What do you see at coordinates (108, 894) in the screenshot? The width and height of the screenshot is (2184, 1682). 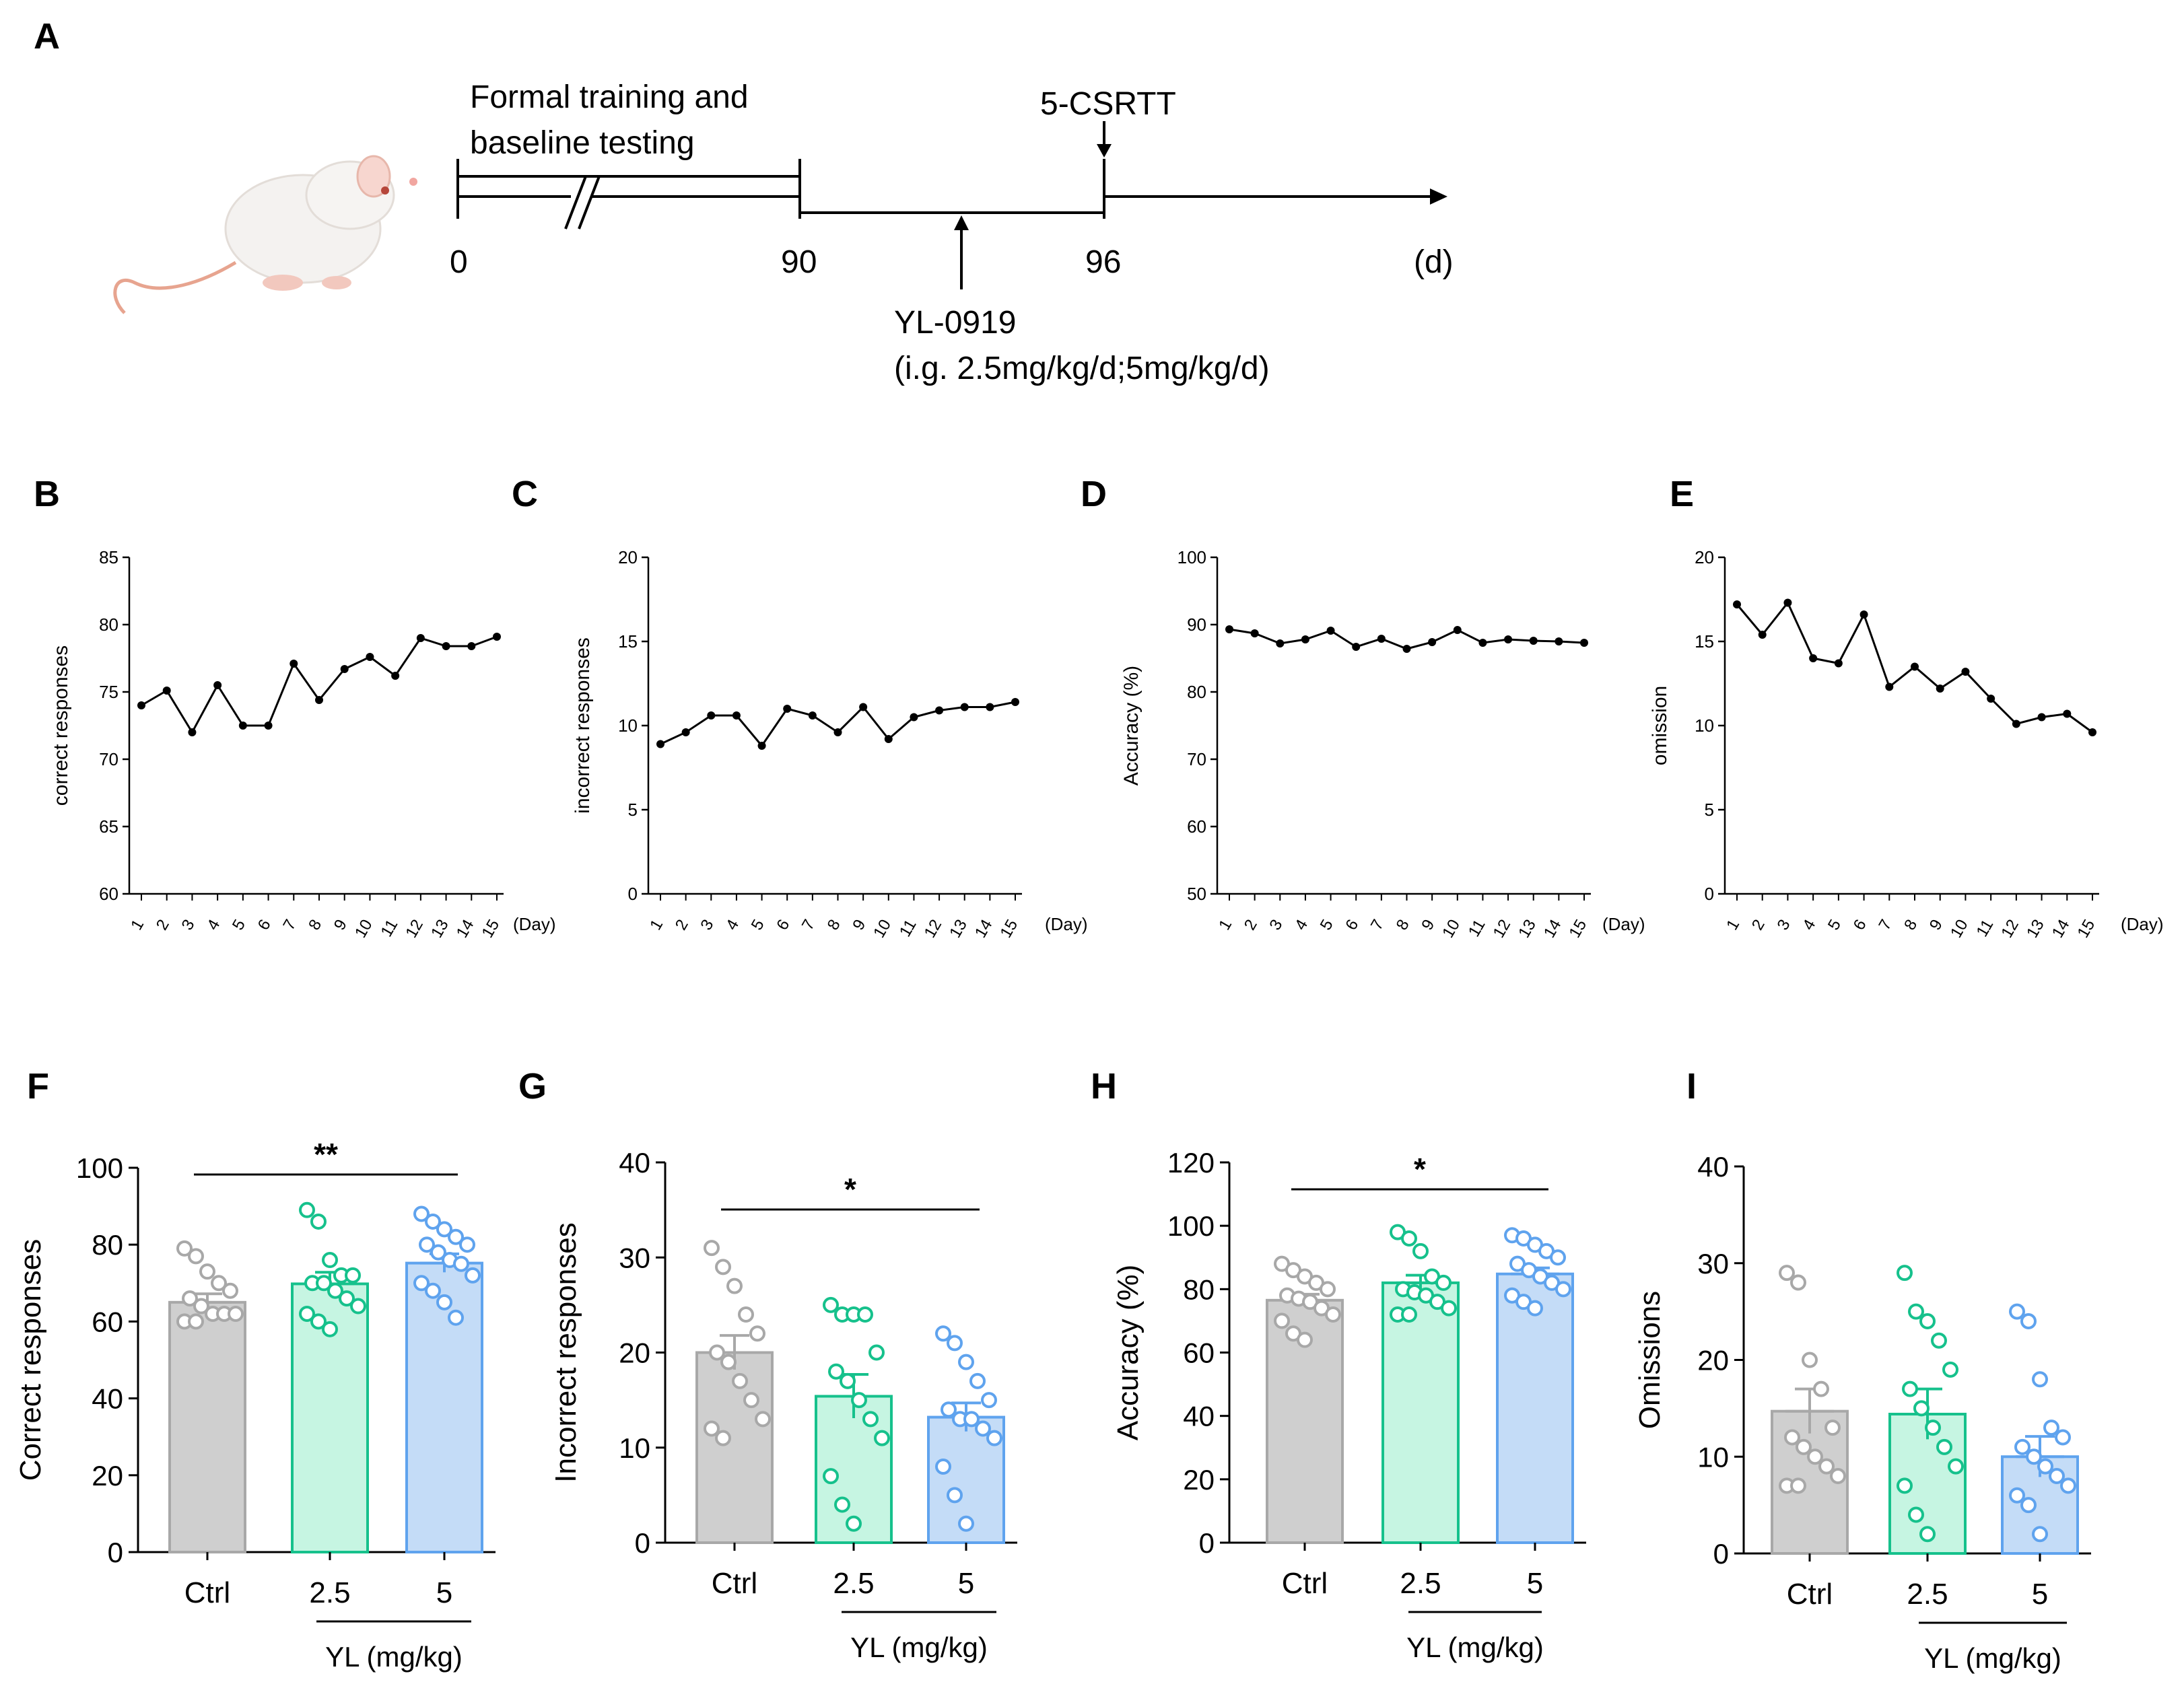 I see `y-tick-label: 60` at bounding box center [108, 894].